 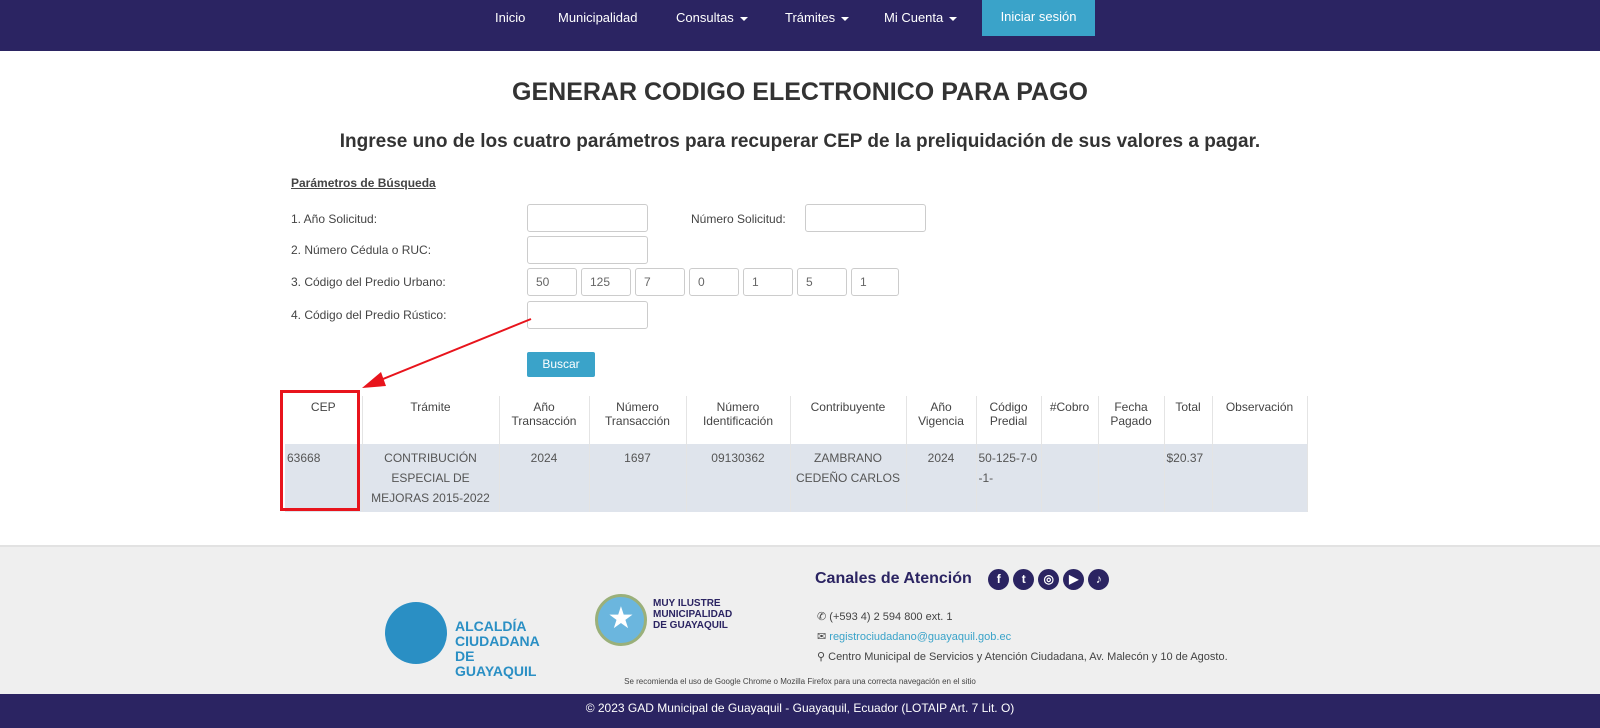 I want to click on col-codigo-predial: Código Predial, so click(x=1009, y=420).